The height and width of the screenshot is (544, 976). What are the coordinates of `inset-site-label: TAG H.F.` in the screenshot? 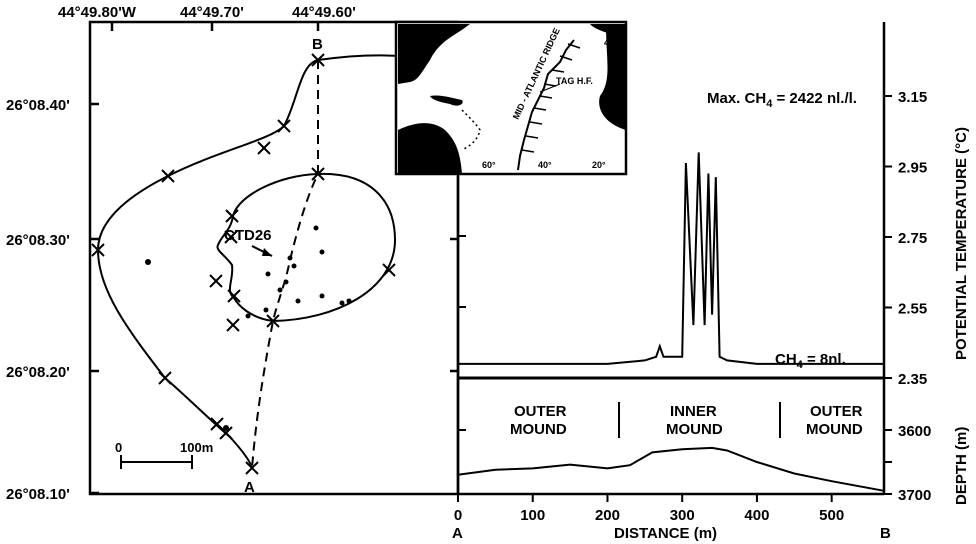 It's located at (574, 81).